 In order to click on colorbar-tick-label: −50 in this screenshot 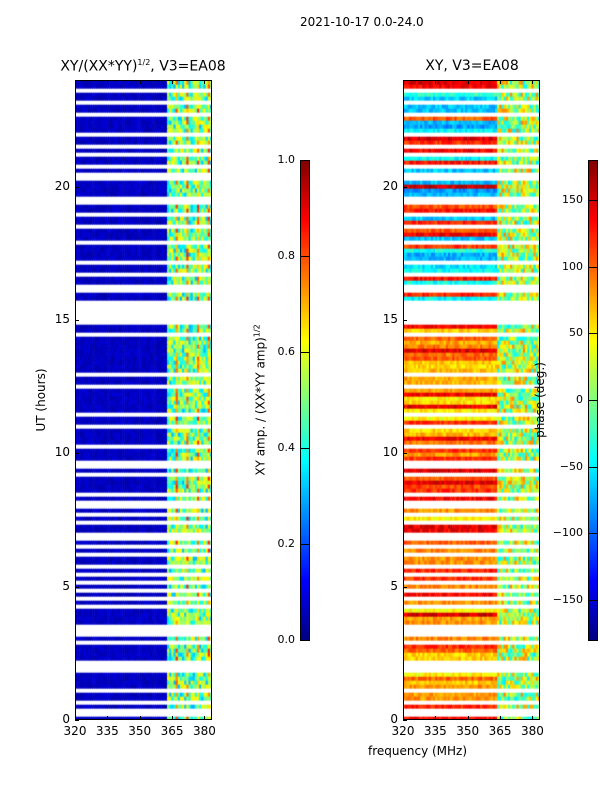, I will do `click(571, 466)`.